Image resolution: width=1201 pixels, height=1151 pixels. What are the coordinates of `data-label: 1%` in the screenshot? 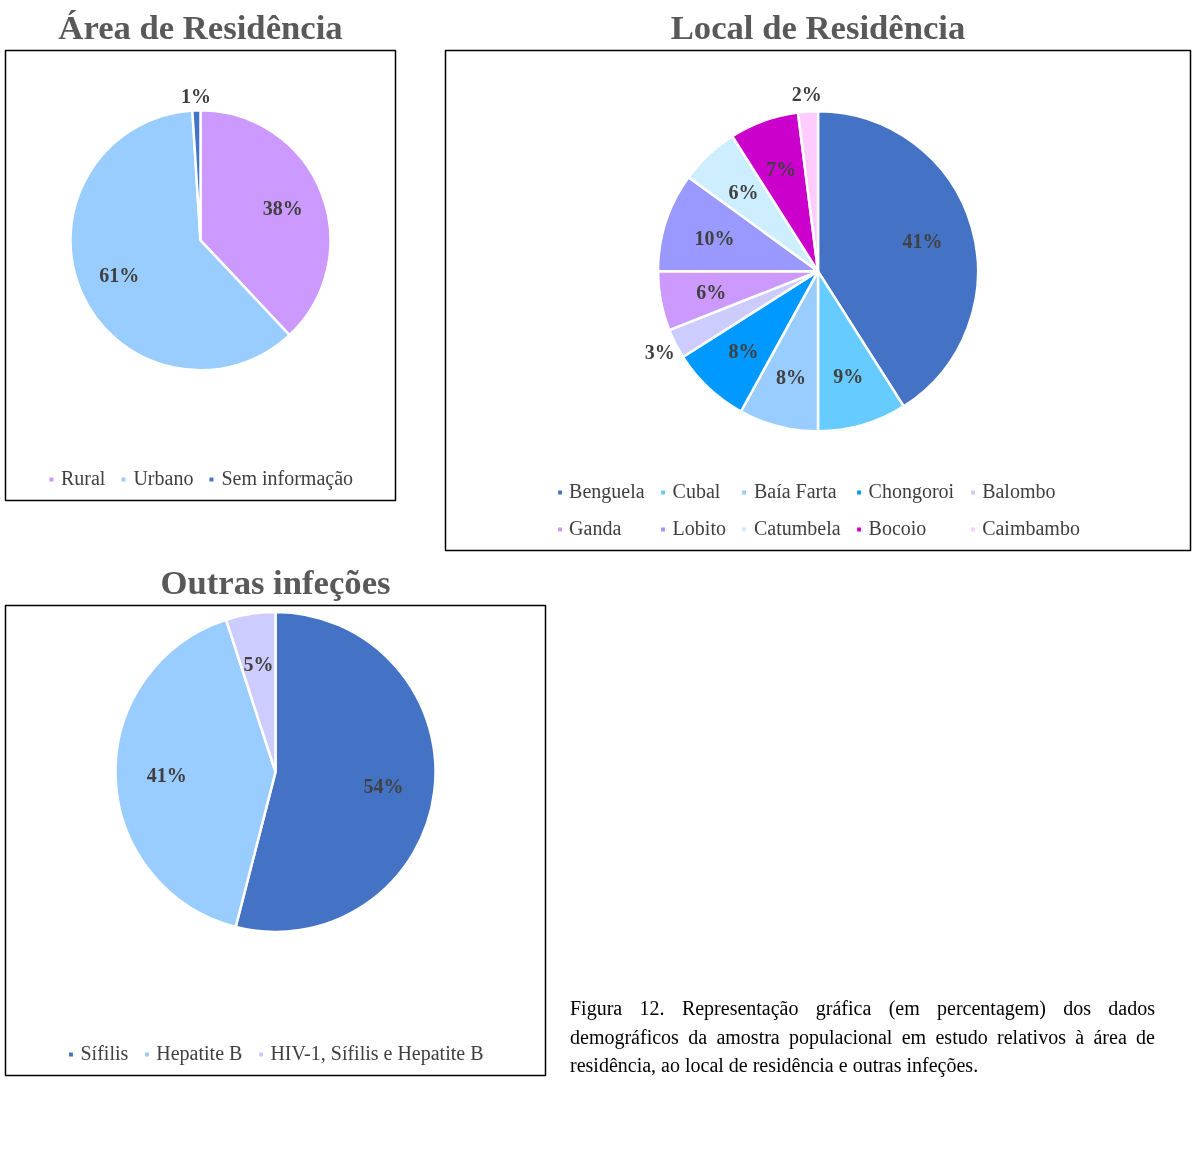 It's located at (195, 96).